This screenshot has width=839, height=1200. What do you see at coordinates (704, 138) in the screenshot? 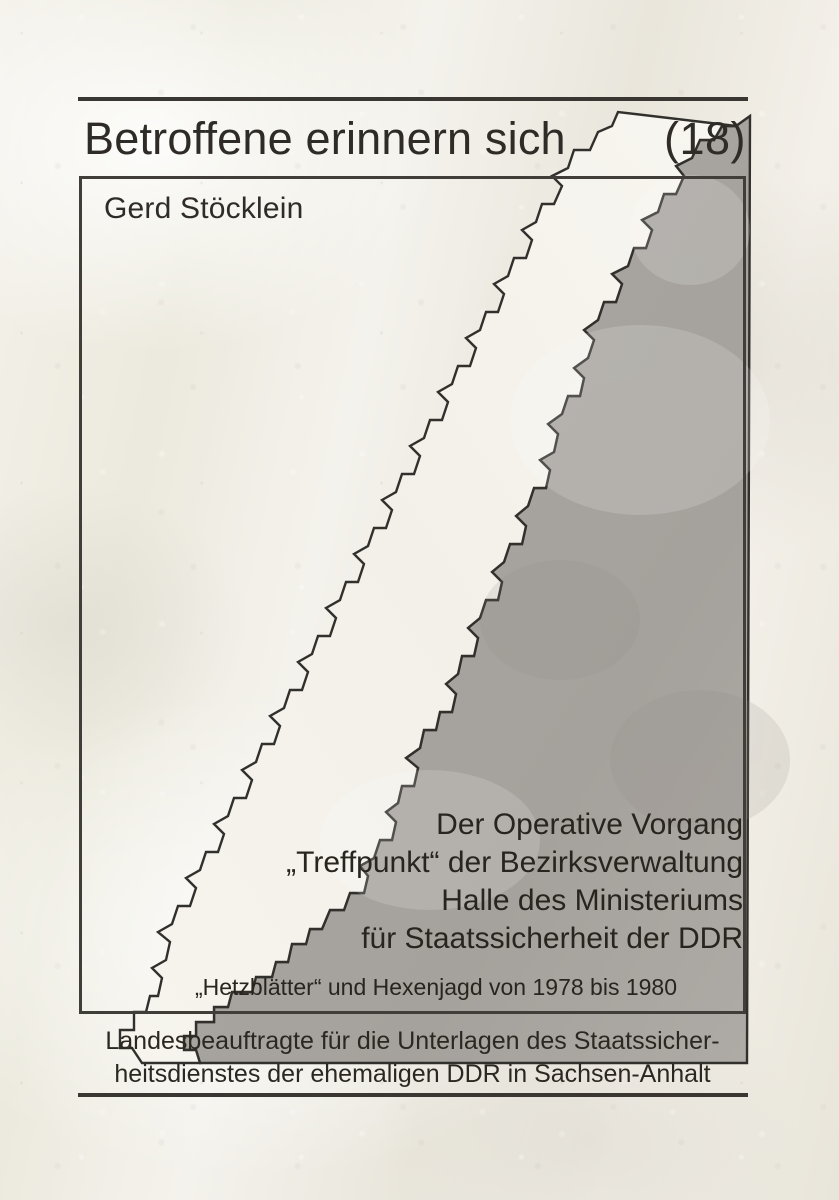
I see `issue-number: (18)` at bounding box center [704, 138].